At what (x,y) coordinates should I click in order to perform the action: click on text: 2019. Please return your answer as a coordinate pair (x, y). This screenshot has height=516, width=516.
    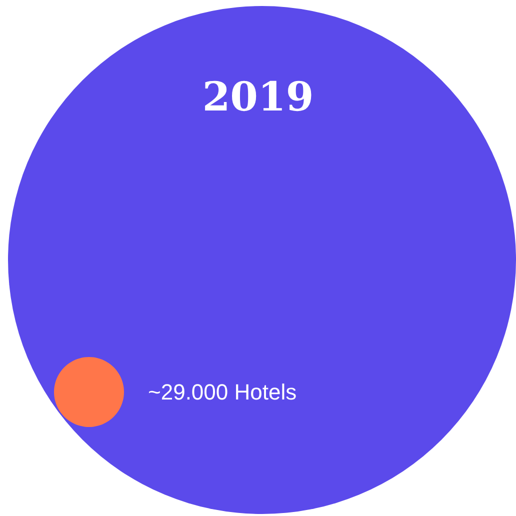
    Looking at the image, I should click on (258, 97).